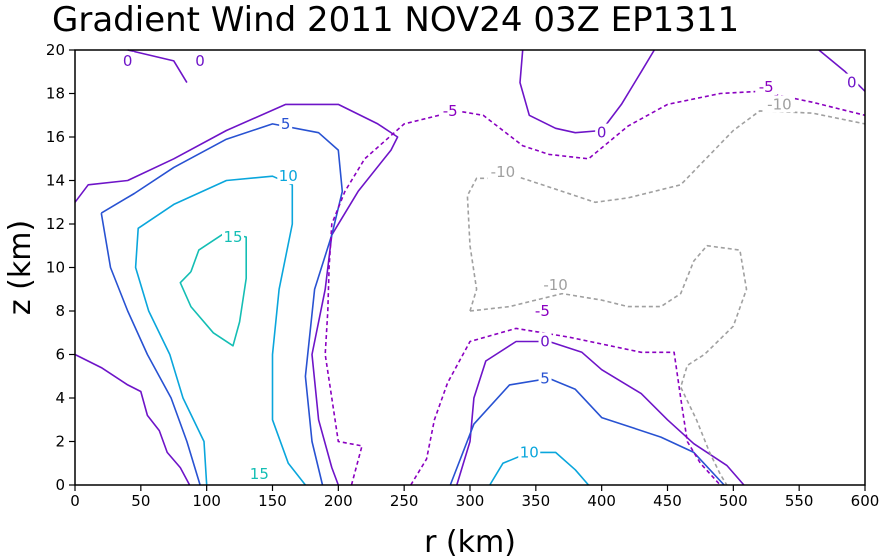 The image size is (879, 559). I want to click on contour-label-13: -5, so click(542, 311).